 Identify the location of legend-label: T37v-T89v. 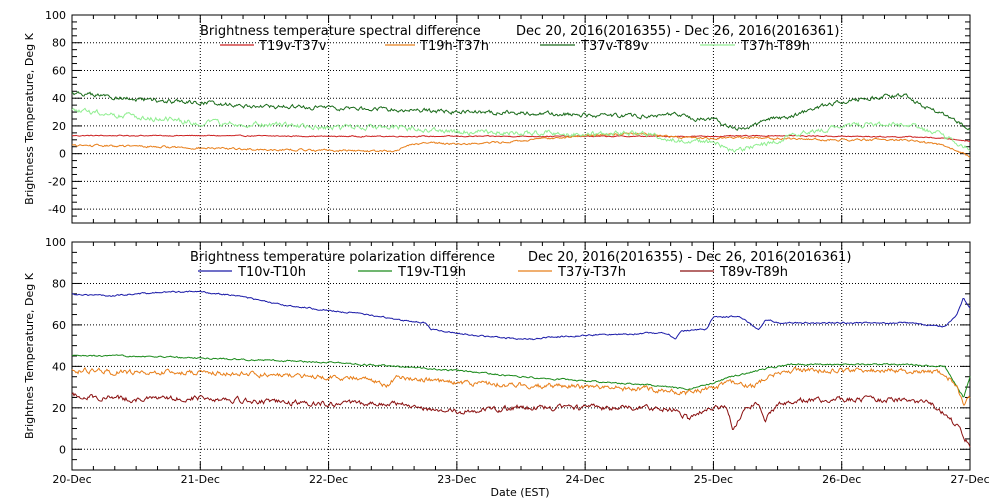
(614, 46).